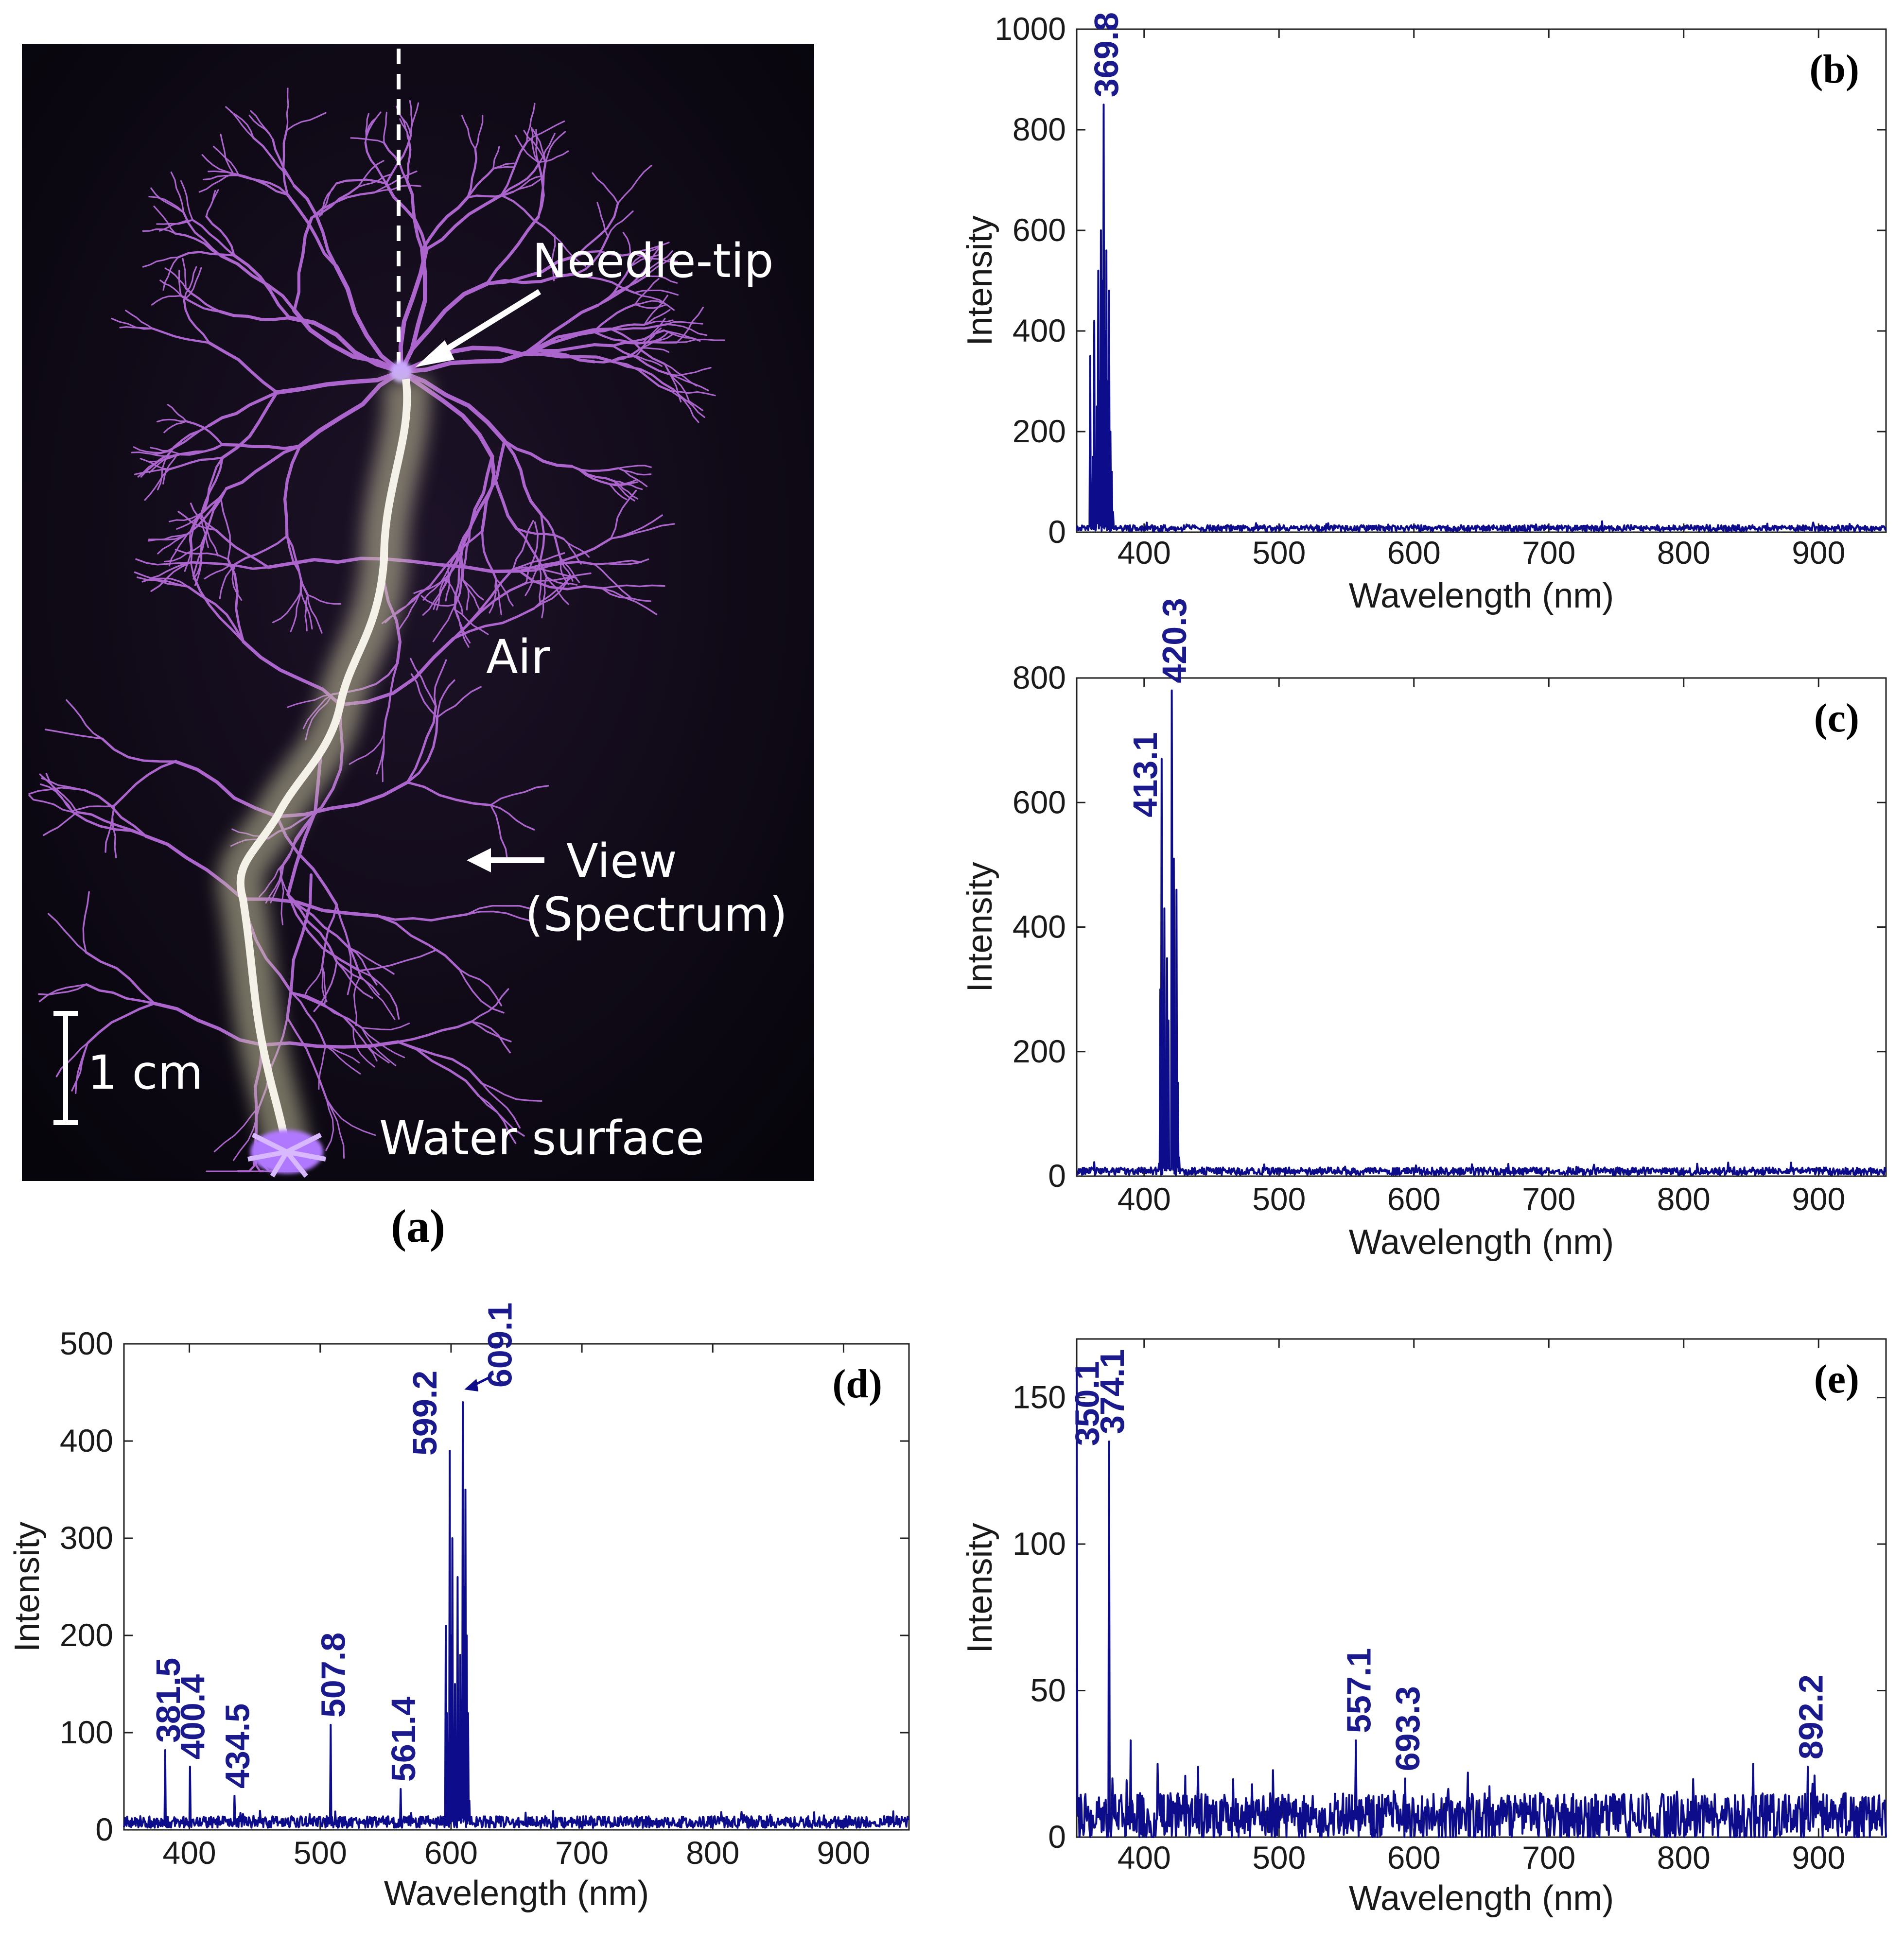  I want to click on peak-label: 693.3, so click(1408, 1728).